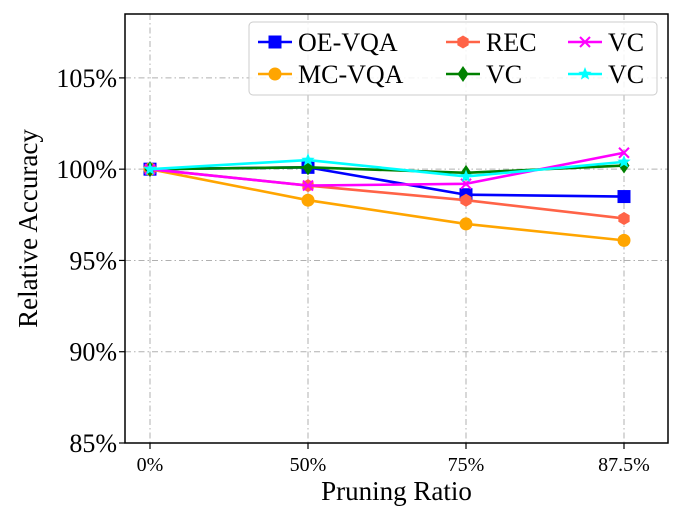 This screenshot has width=681, height=524. What do you see at coordinates (93, 352) in the screenshot?
I see `y-tick-label: 90%` at bounding box center [93, 352].